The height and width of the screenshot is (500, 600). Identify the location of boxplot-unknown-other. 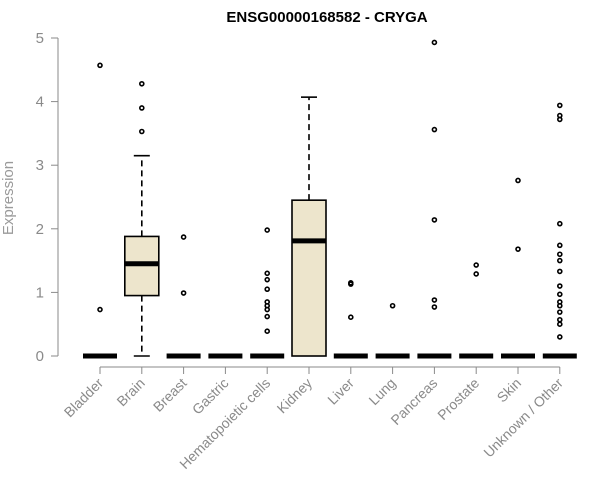
(559, 230).